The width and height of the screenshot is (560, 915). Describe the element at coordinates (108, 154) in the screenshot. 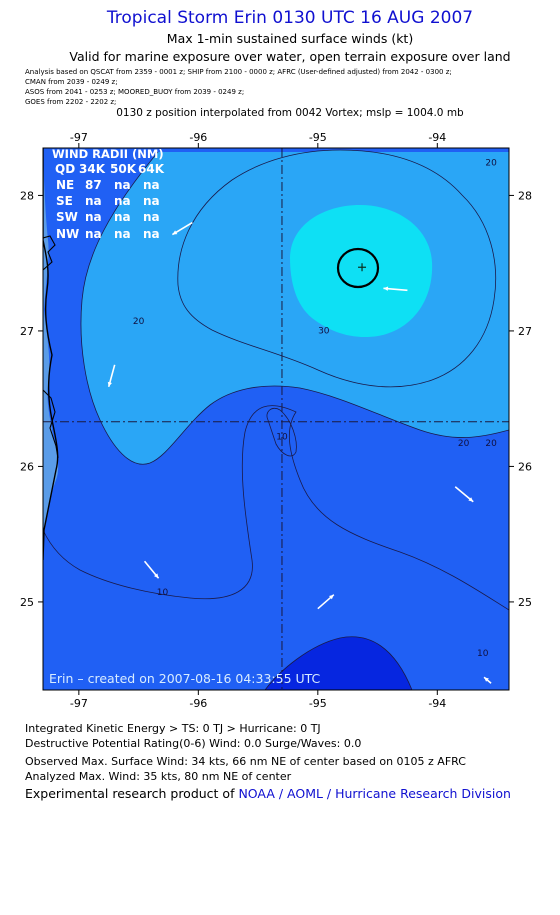

I see `wind-radii-title: WIND RADII (NM)` at that location.